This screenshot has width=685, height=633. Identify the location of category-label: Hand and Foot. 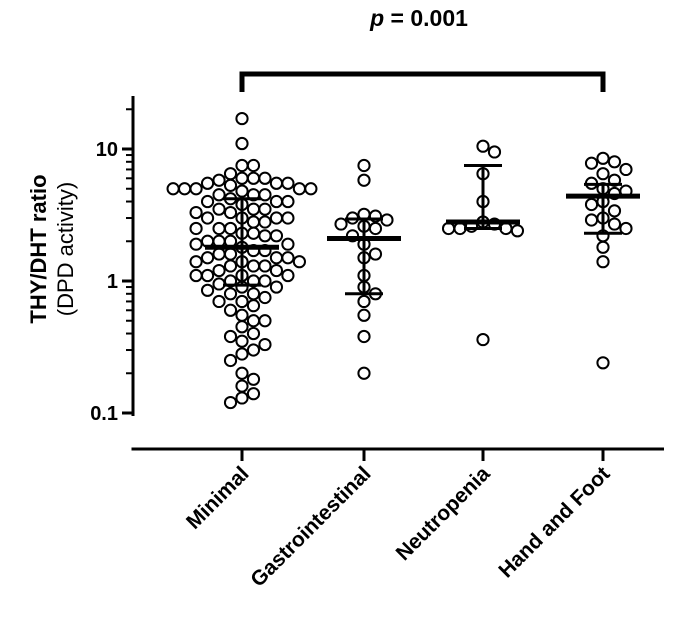
(554, 522).